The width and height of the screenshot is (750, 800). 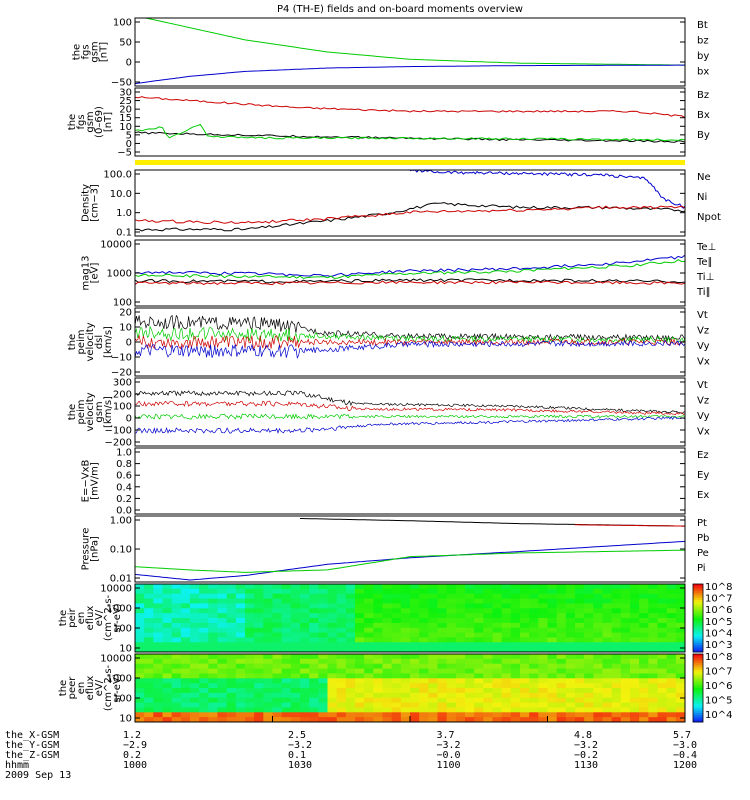 What do you see at coordinates (99, 687) in the screenshot?
I see `y-axis-label-line: eV/` at bounding box center [99, 687].